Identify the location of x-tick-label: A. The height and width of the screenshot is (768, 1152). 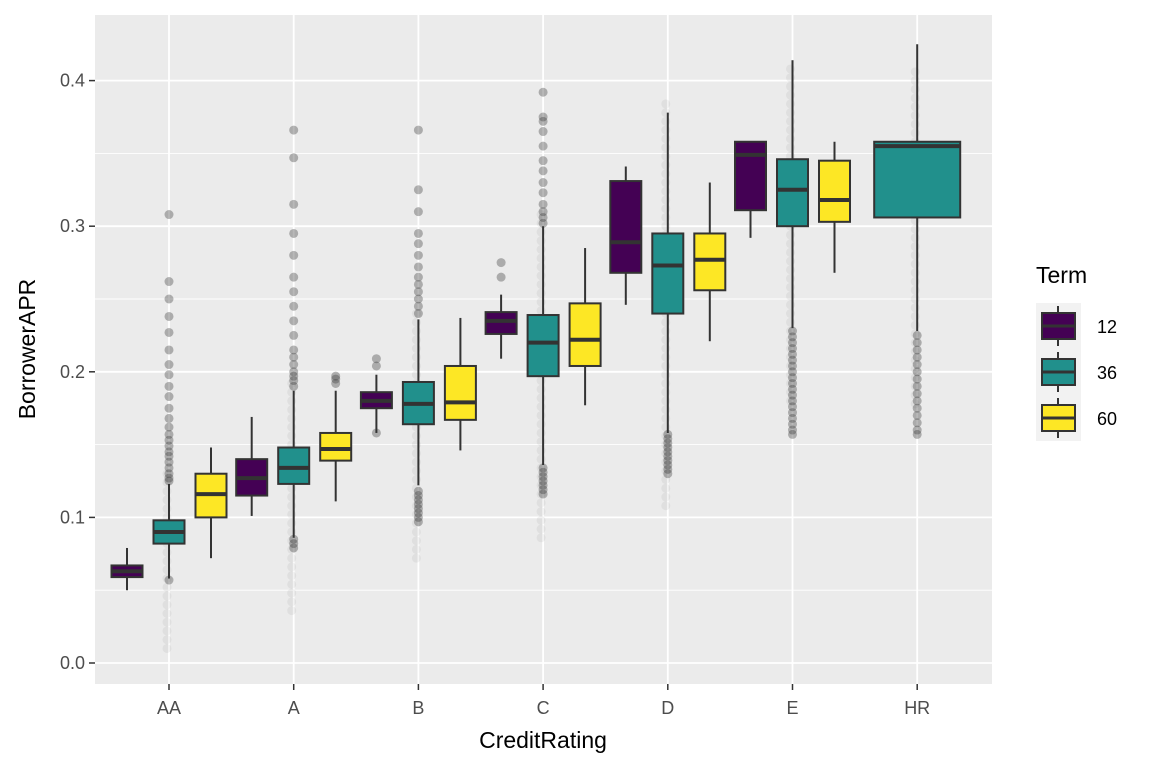
(294, 708).